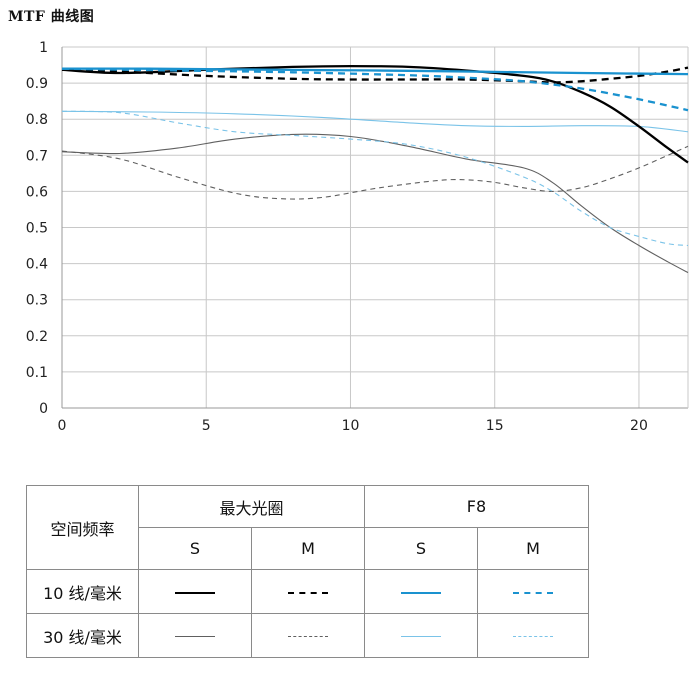  I want to click on f8-s-header: S, so click(421, 548).